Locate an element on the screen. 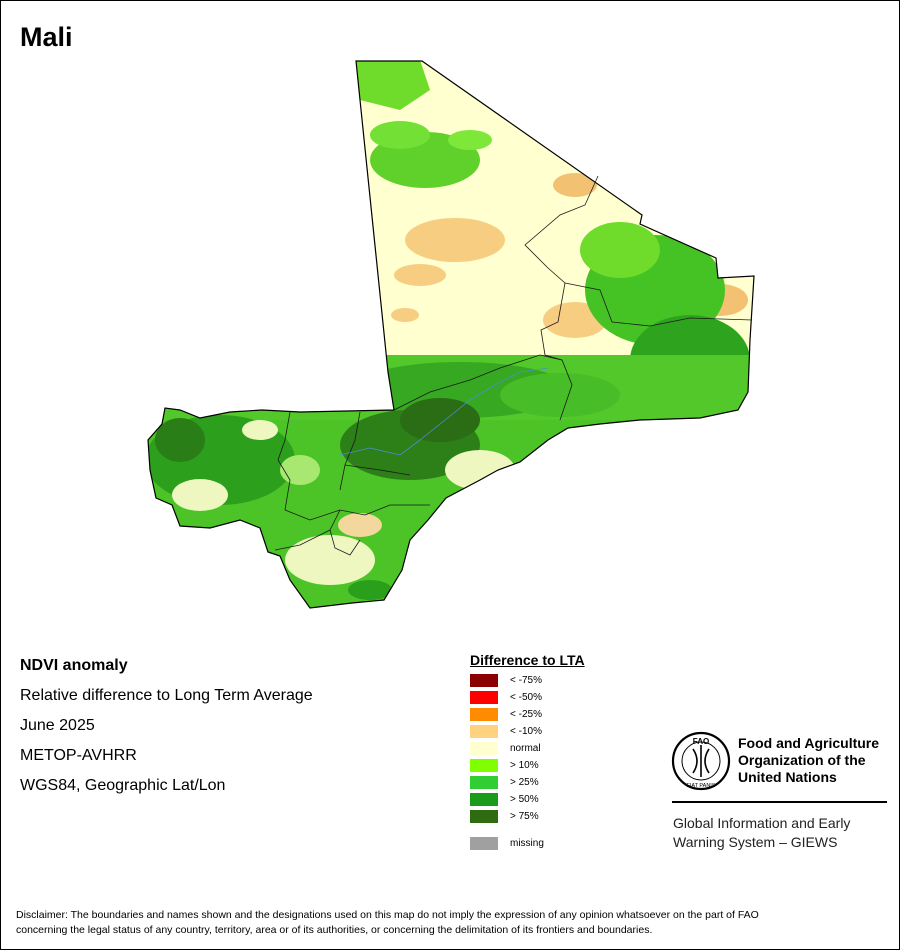  legend-item: < -75% is located at coordinates (527, 680).